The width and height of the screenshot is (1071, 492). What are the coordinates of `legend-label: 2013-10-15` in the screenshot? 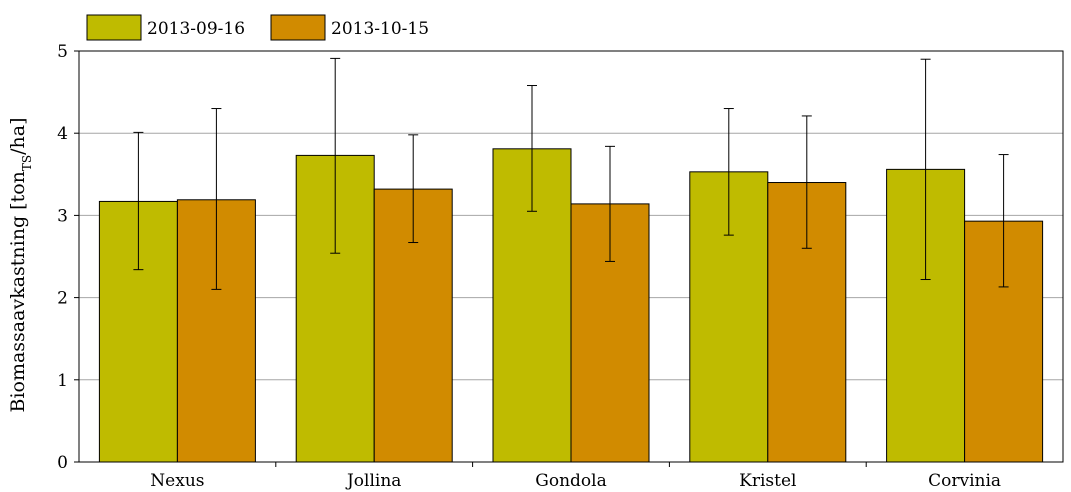 It's located at (380, 29).